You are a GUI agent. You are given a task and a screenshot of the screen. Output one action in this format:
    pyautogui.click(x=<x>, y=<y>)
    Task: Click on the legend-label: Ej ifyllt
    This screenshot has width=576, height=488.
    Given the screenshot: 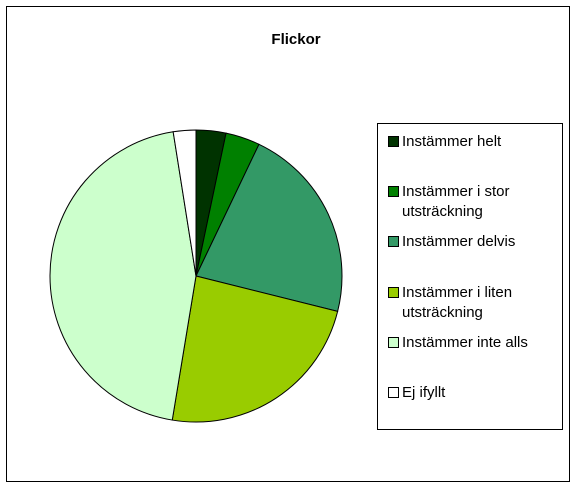 What is the action you would take?
    pyautogui.click(x=424, y=392)
    